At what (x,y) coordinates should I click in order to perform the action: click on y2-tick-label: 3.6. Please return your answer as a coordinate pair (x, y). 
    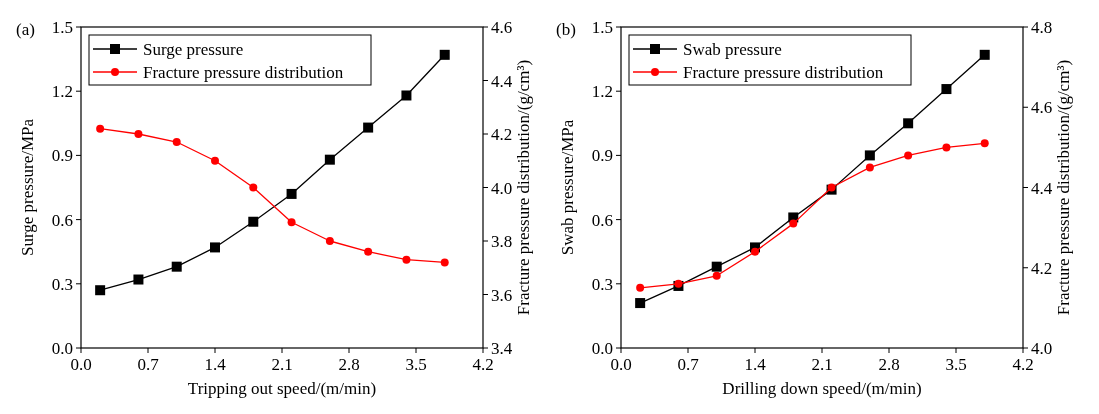
    Looking at the image, I should click on (502, 295).